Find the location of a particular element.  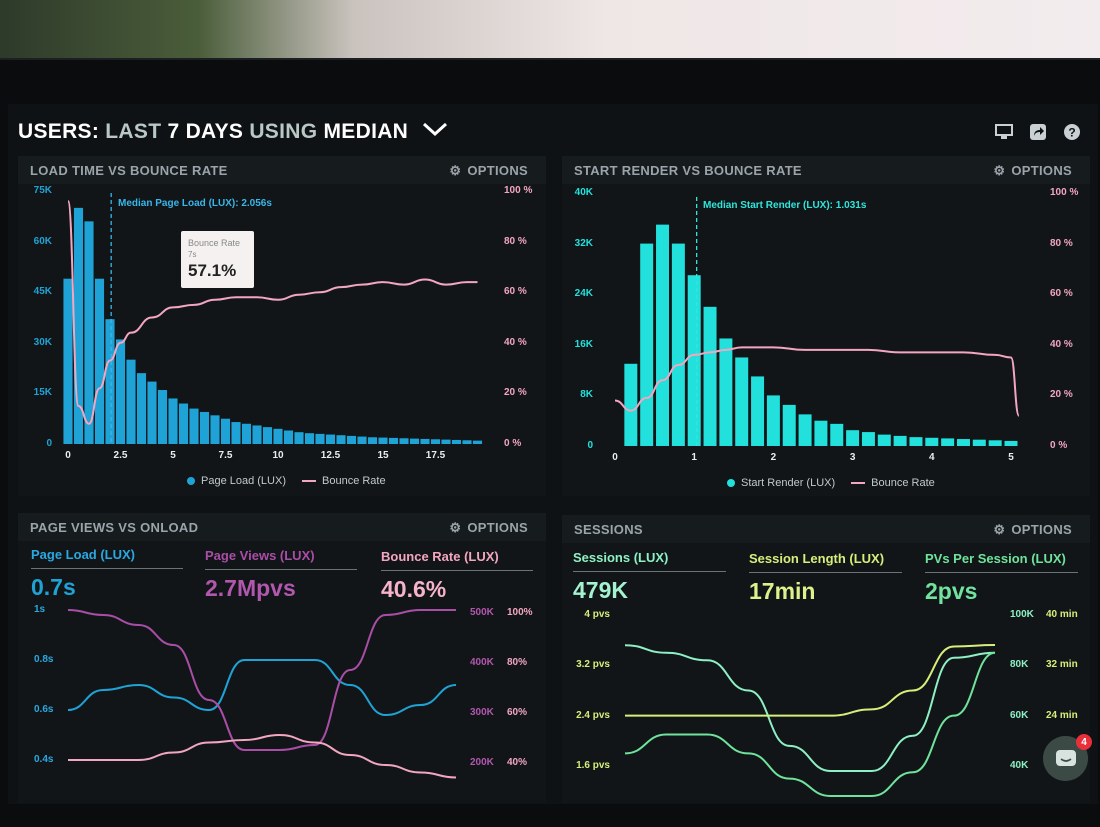

monitor-icon is located at coordinates (1004, 132).